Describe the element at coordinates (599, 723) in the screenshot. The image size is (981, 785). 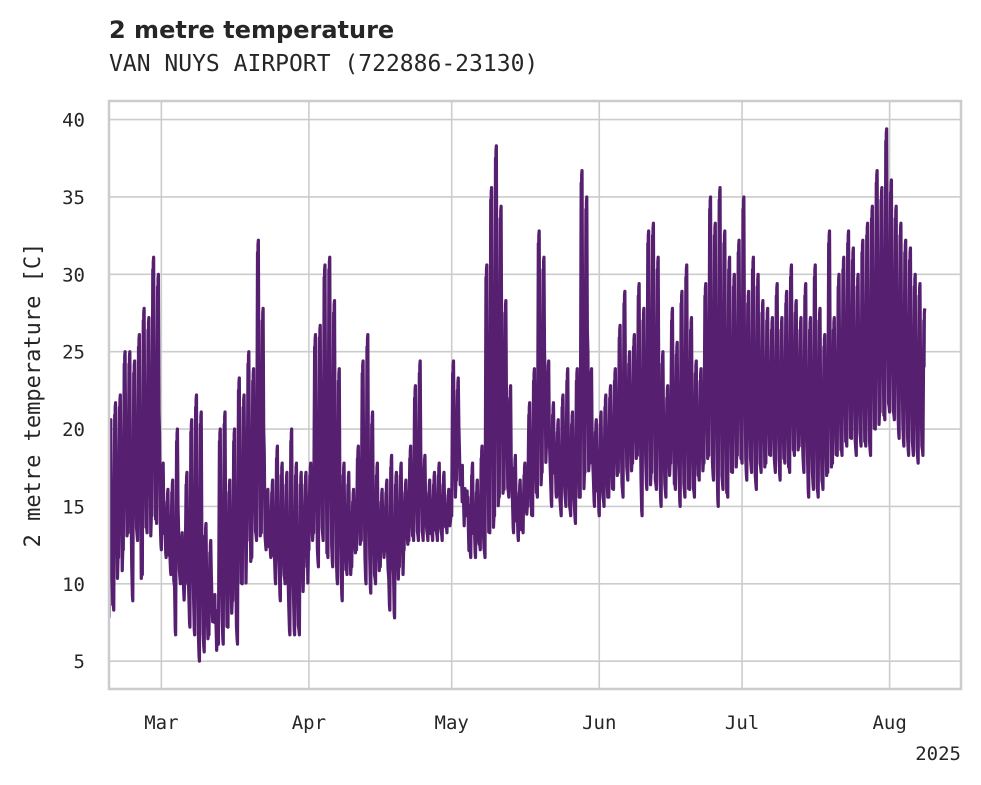
I see `x-tick-label: Jun` at that location.